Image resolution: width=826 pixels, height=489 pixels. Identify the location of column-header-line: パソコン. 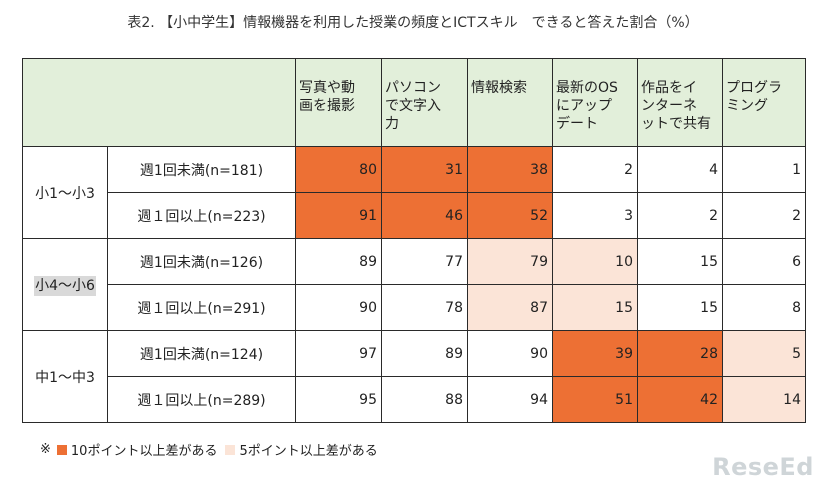
(413, 88).